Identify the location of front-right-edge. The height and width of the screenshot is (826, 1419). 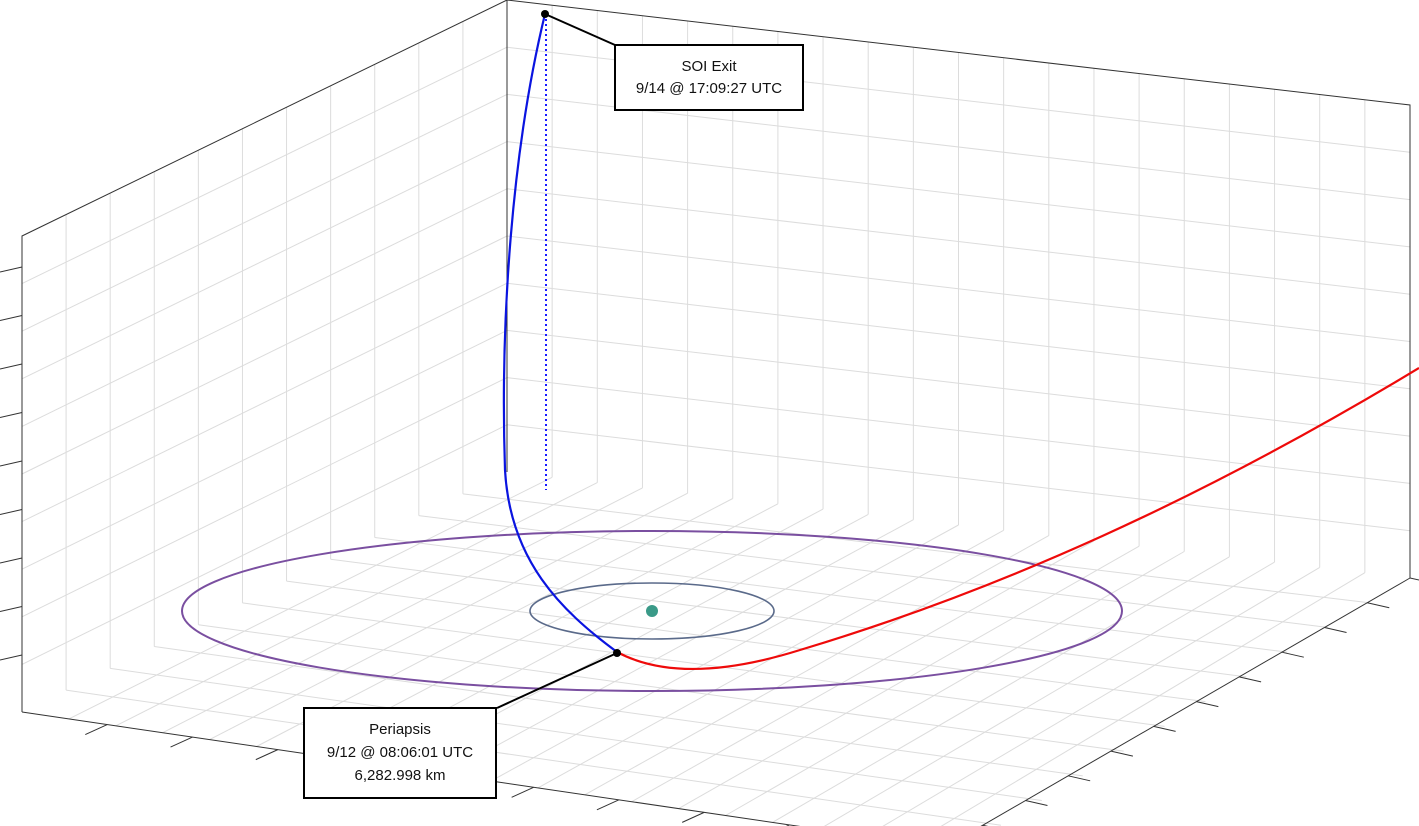
(1195, 701).